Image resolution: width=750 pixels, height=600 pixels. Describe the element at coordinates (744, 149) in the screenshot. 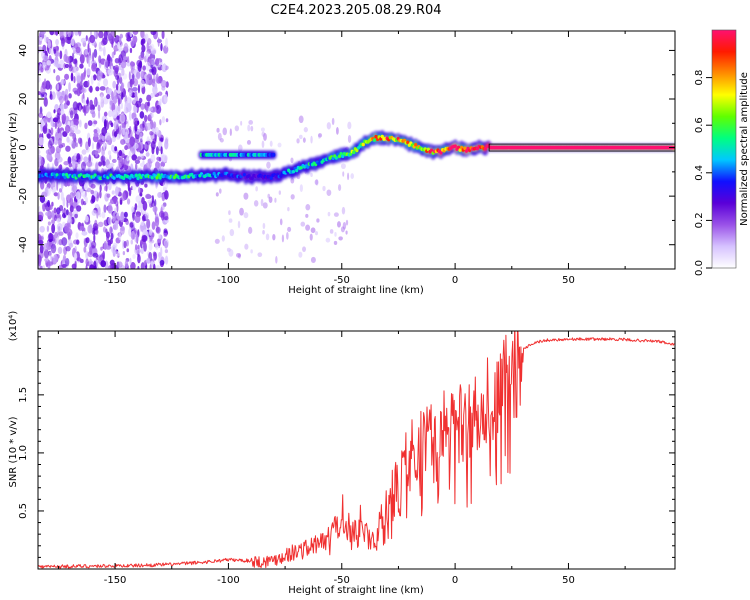

I see `colorbar-label: Normalized spectral amplitude` at that location.